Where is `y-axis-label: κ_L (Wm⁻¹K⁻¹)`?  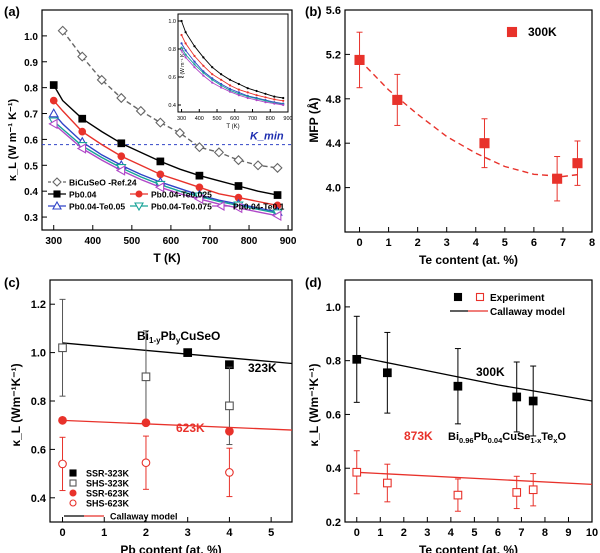 y-axis-label: κ_L (Wm⁻¹K⁻¹) is located at coordinates (314, 404).